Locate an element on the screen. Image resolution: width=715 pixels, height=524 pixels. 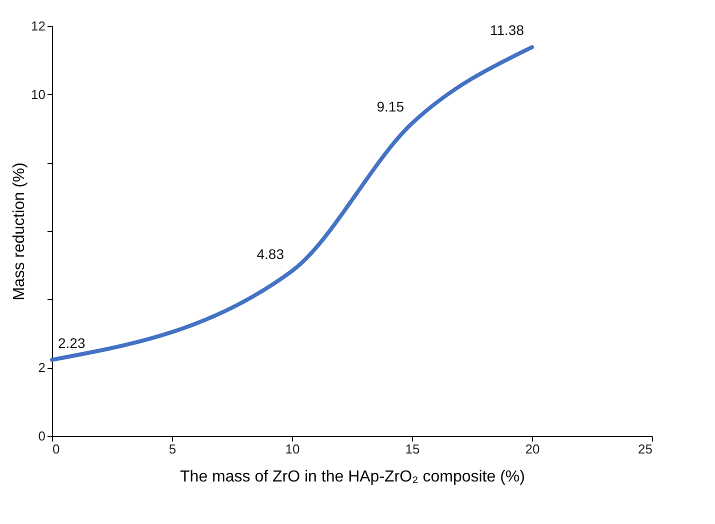
y-tick-label: 10 is located at coordinates (38, 94).